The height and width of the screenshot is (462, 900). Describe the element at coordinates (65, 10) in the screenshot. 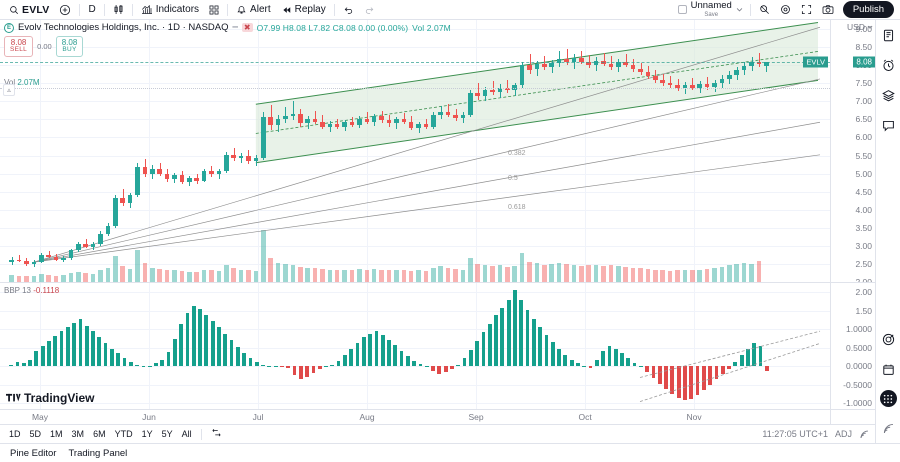

I see `compare-add-button` at that location.